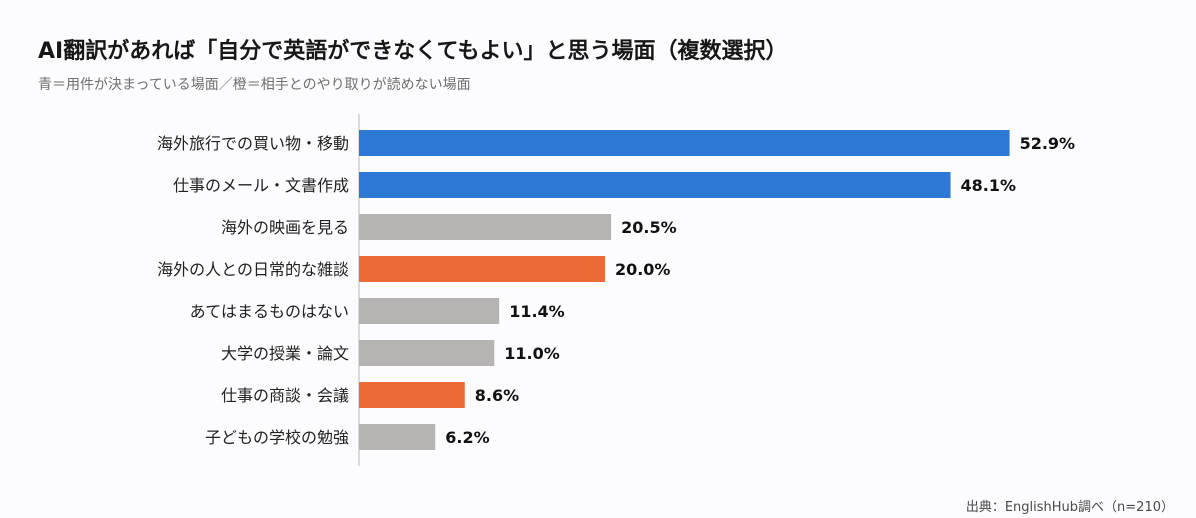  What do you see at coordinates (649, 227) in the screenshot?
I see `value-label: 20.5%` at bounding box center [649, 227].